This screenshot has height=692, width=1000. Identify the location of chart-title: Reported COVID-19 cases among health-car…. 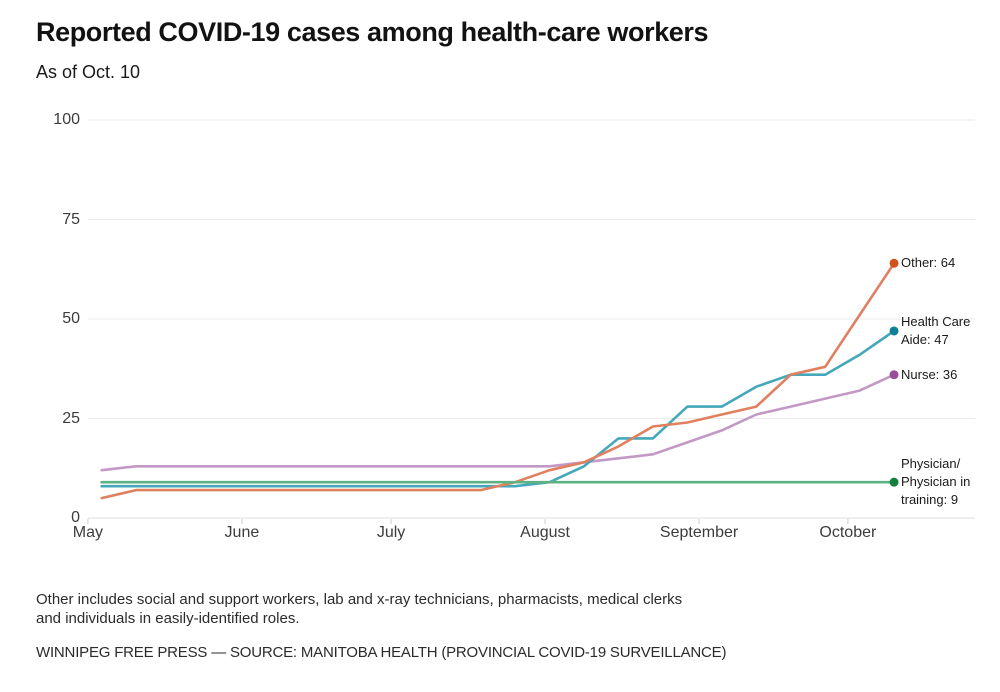
(372, 32).